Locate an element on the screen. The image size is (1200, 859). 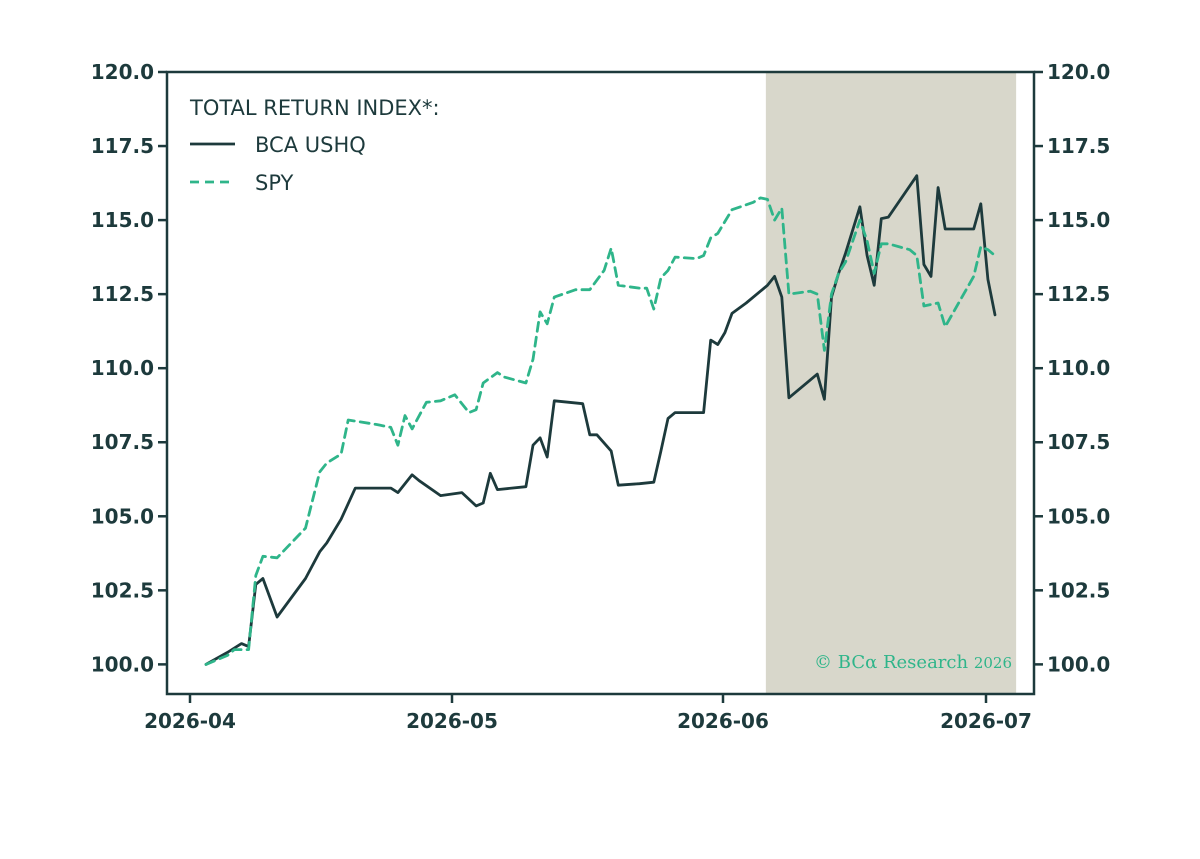
y-tick-label-right: 107.5 is located at coordinates (1078, 442).